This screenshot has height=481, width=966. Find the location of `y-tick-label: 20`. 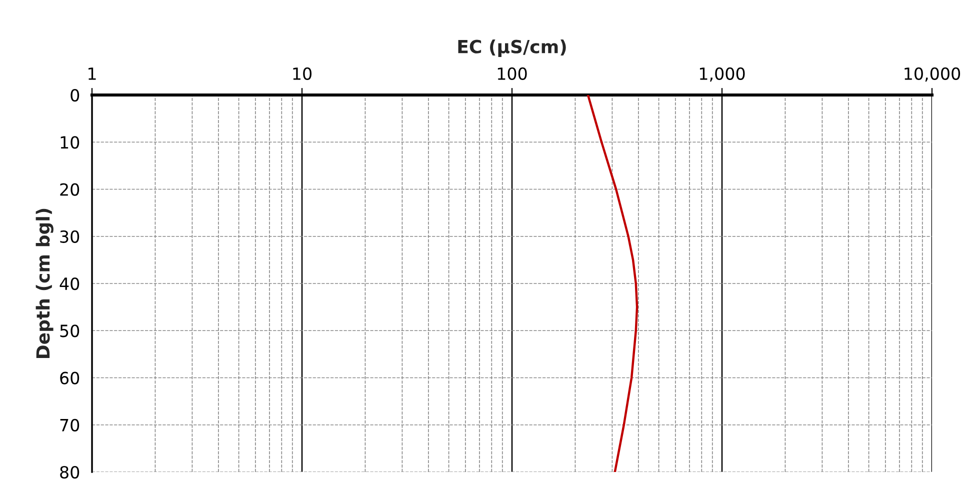

y-tick-label: 20 is located at coordinates (70, 189).